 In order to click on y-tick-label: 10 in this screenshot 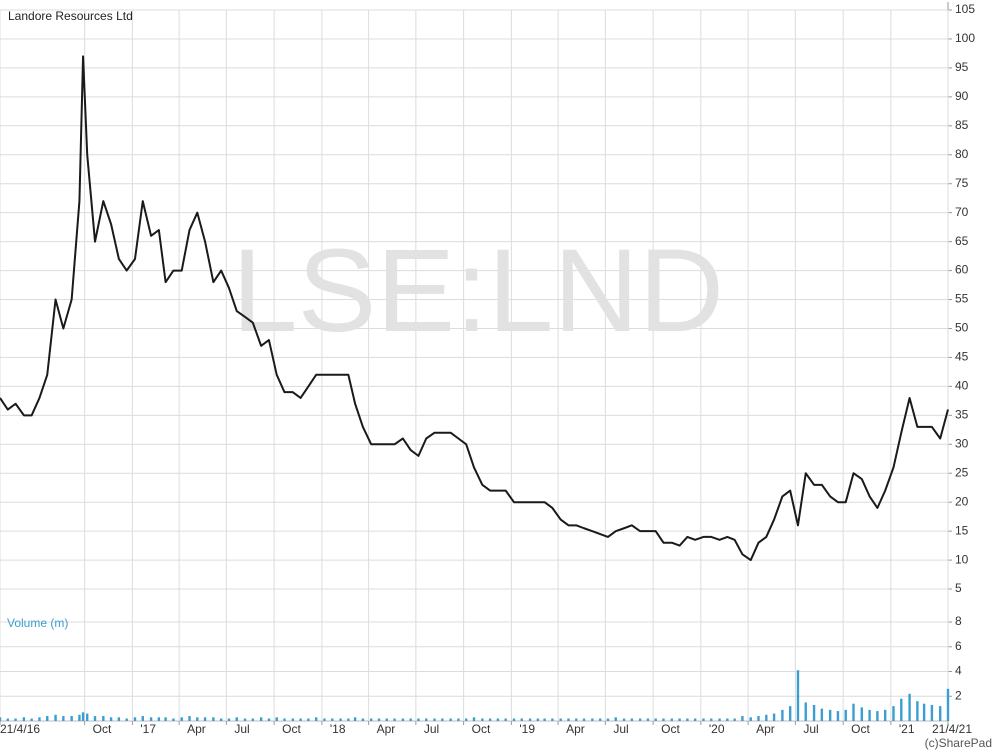, I will do `click(962, 559)`.